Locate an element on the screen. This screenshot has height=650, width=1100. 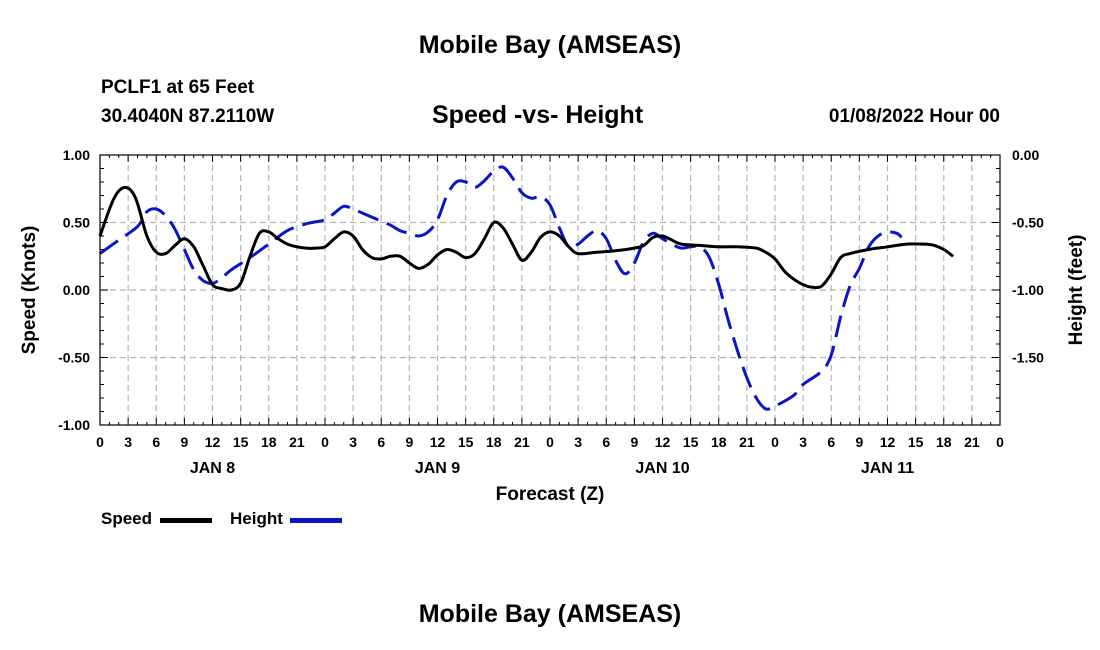
forecast-date: 01/08/2022 Hour 00 is located at coordinates (914, 116).